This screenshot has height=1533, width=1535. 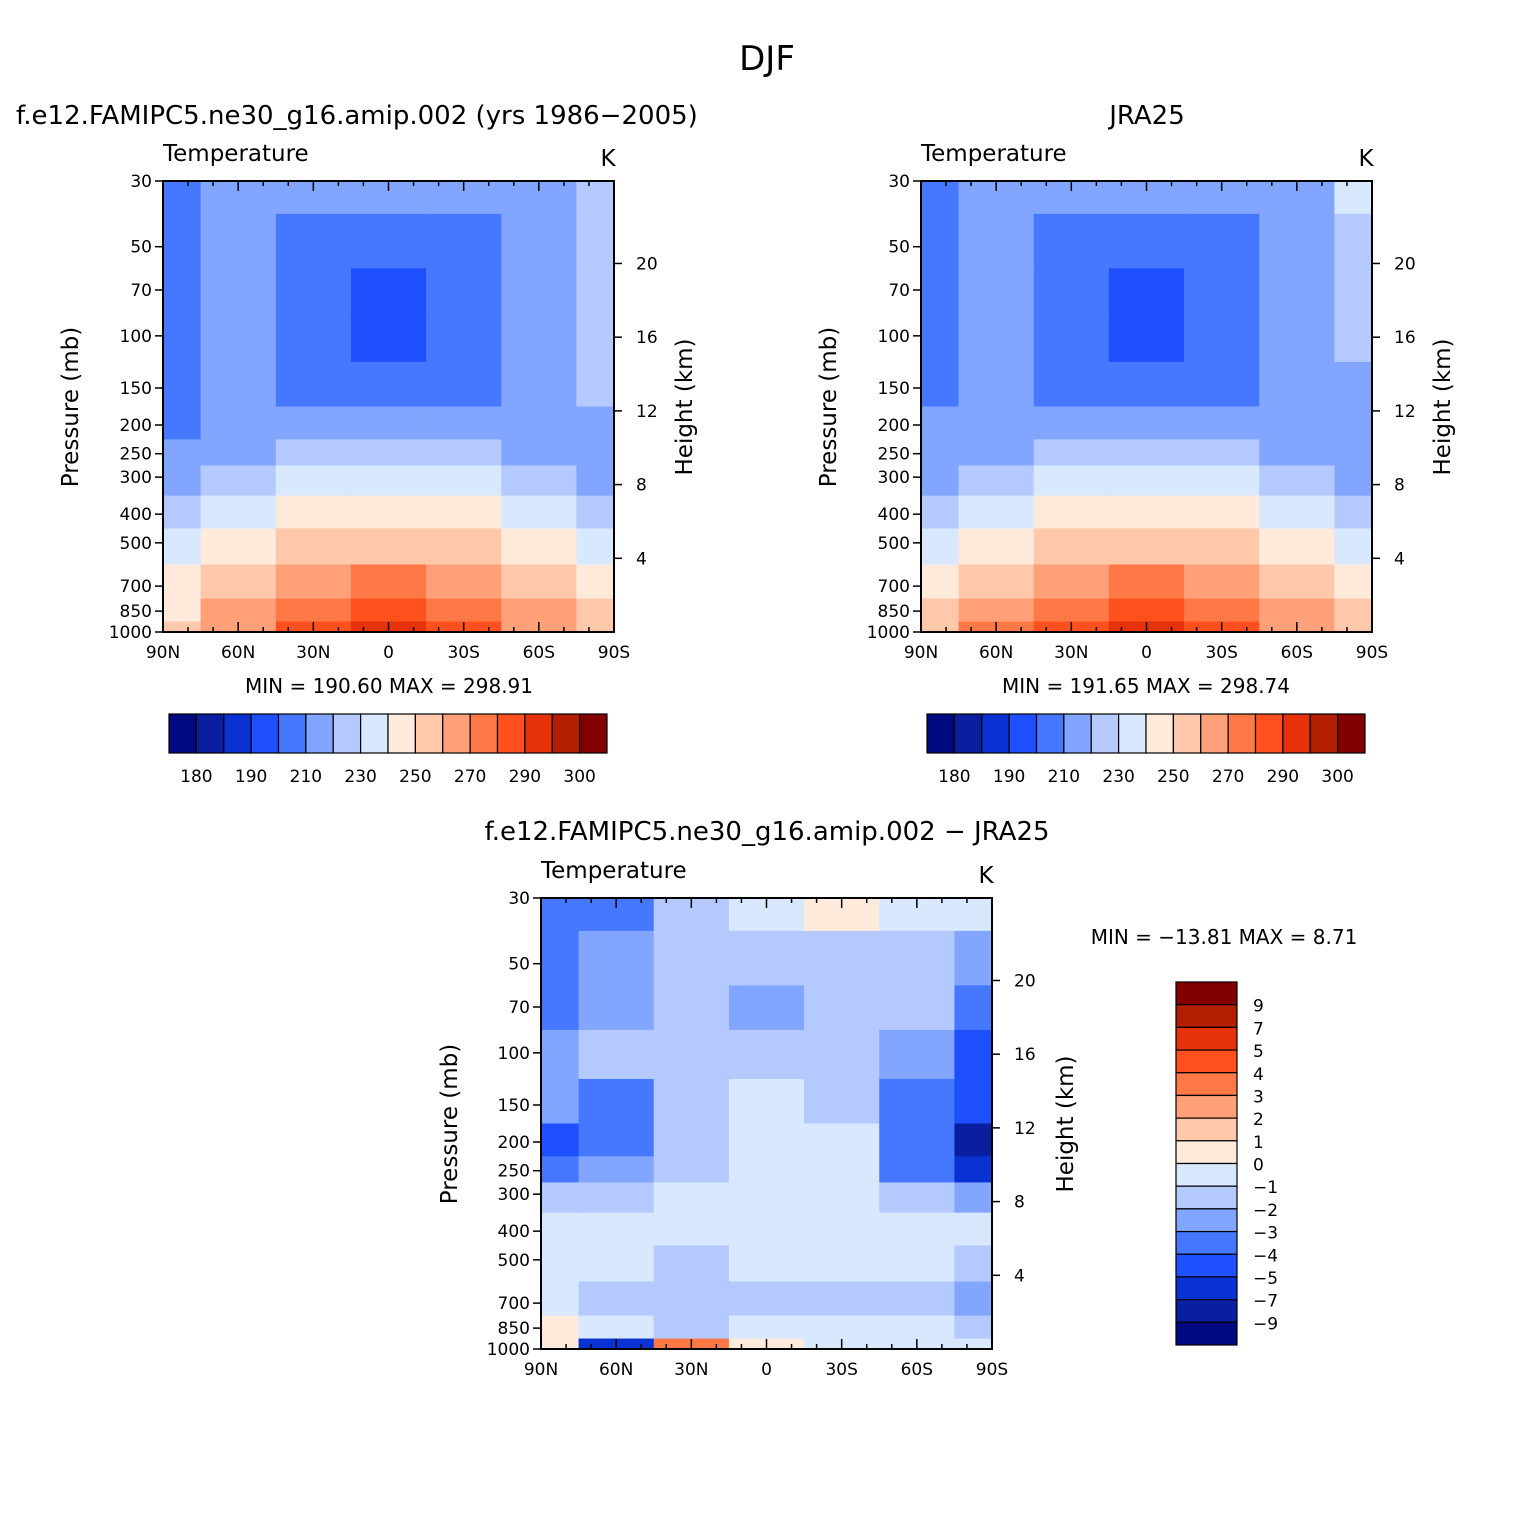 What do you see at coordinates (954, 777) in the screenshot?
I see `colorbar-label: 180` at bounding box center [954, 777].